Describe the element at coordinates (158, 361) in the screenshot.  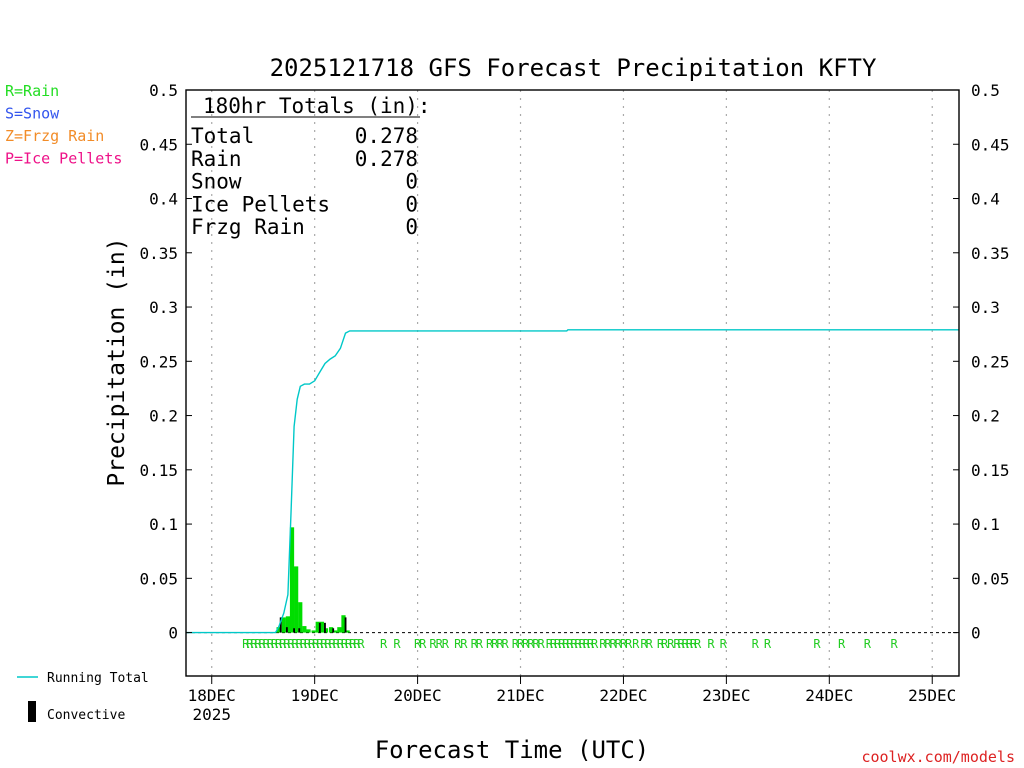
I see `y-tick-label-left-5: 0.25` at that location.